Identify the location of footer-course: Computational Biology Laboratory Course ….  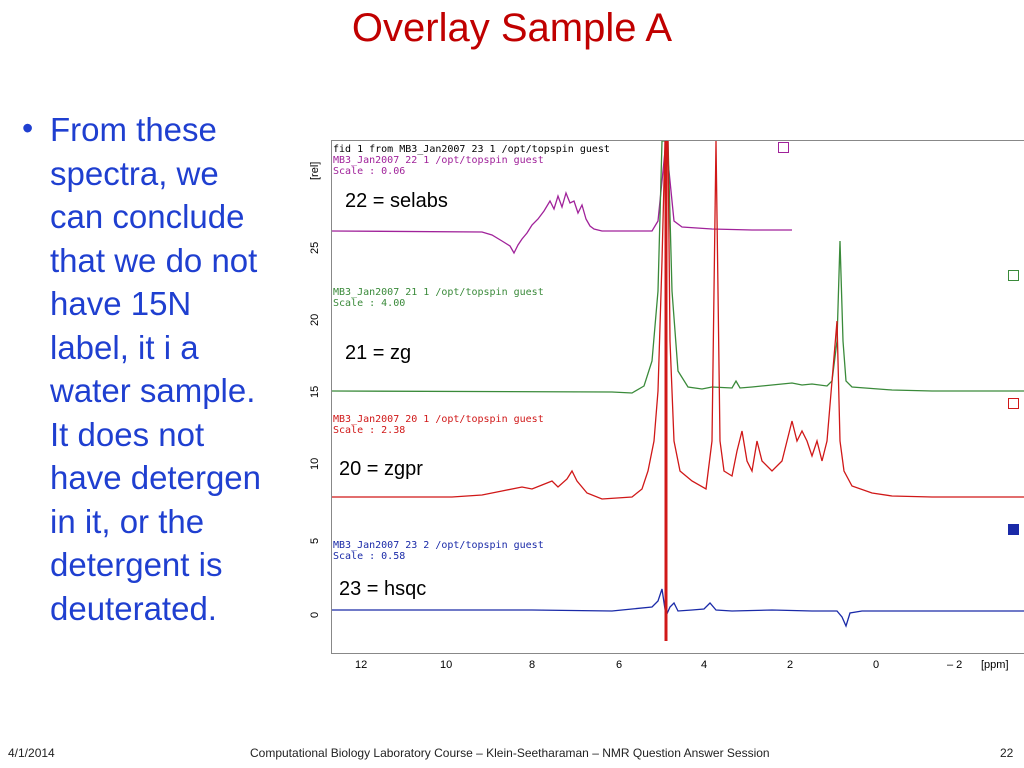
(510, 753).